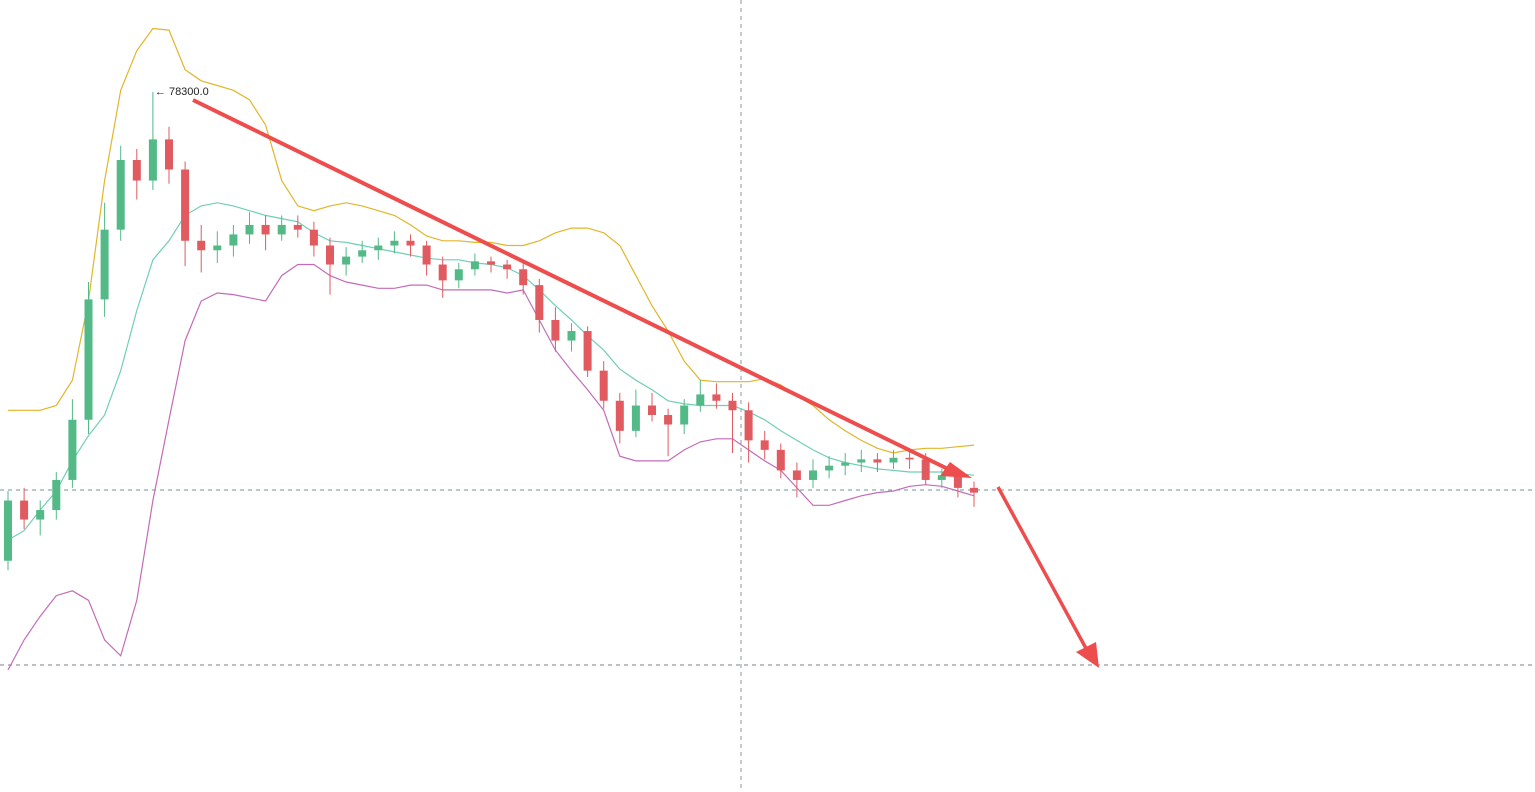 The image size is (1535, 792). What do you see at coordinates (1087, 655) in the screenshot?
I see `target-arrow-head` at bounding box center [1087, 655].